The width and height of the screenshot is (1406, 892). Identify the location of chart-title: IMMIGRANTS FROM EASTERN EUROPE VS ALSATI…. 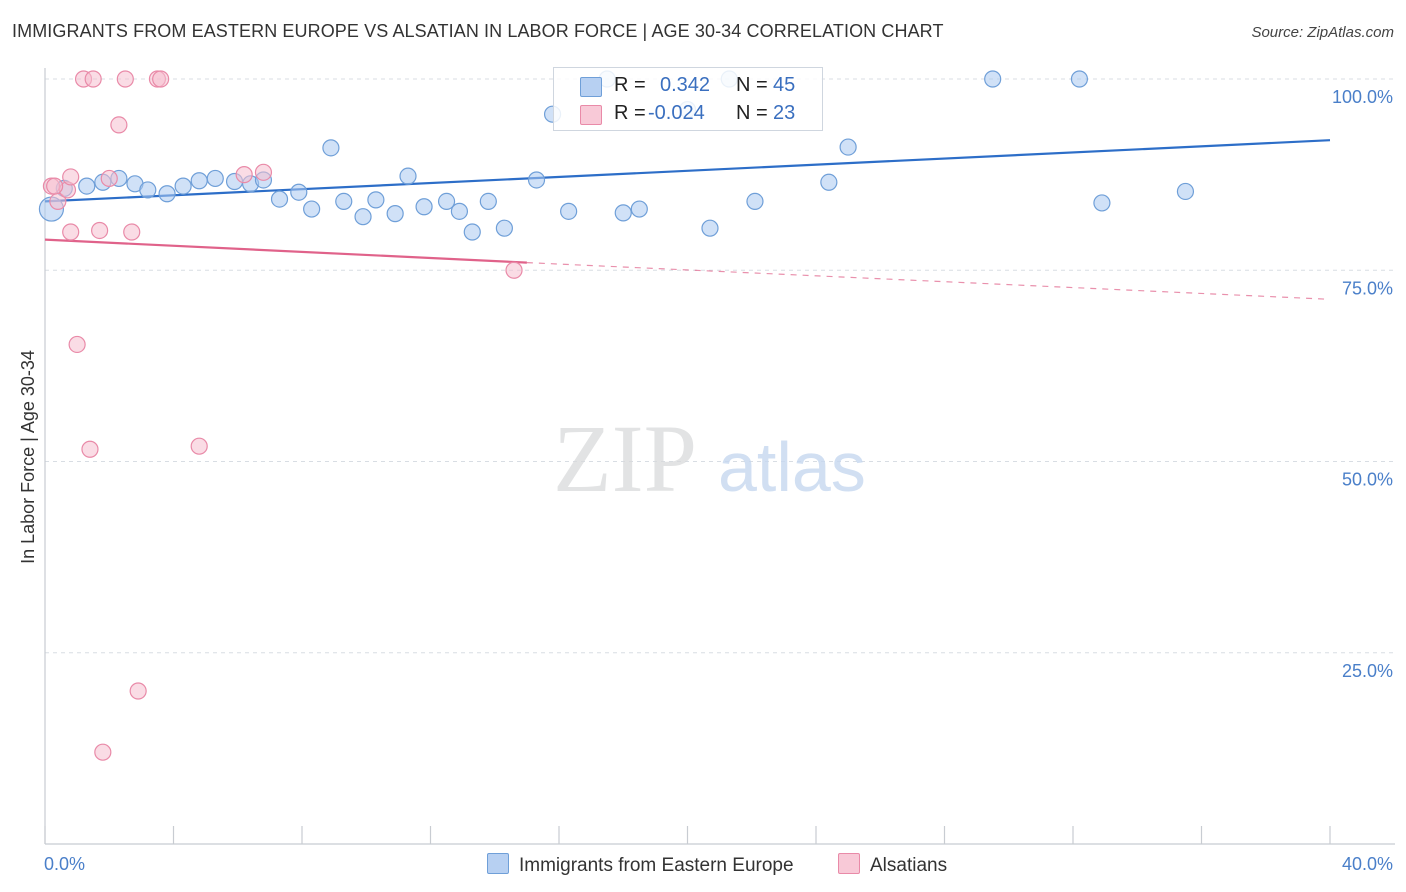
(478, 31).